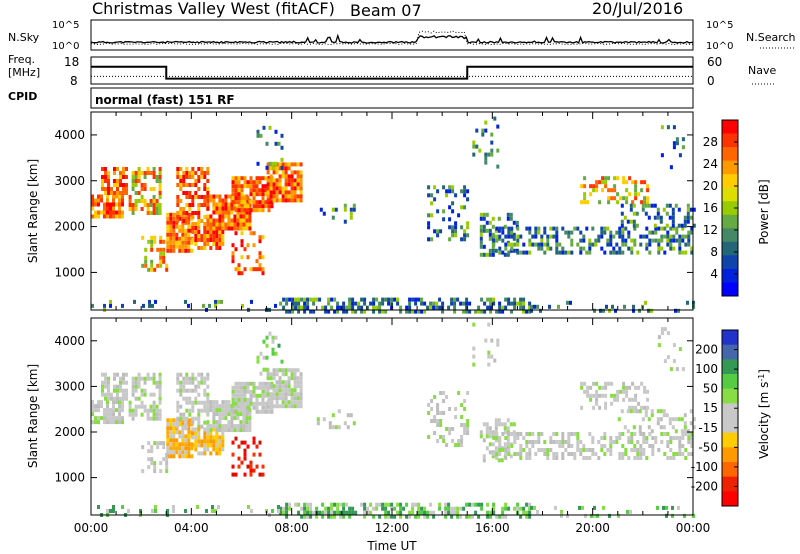 Image resolution: width=800 pixels, height=554 pixels. I want to click on xtick-label: 16:00, so click(492, 528).